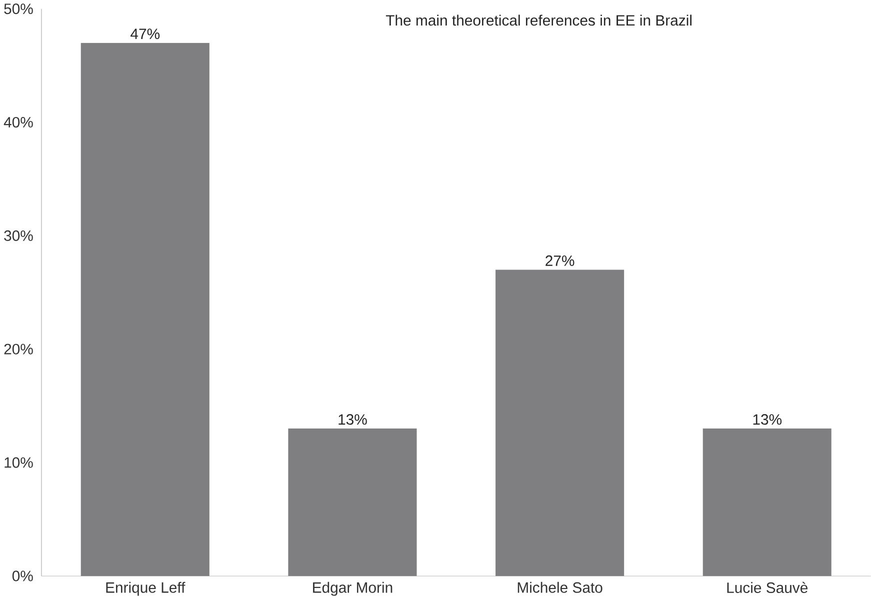  Describe the element at coordinates (145, 33) in the screenshot. I see `data-label: 47%` at that location.